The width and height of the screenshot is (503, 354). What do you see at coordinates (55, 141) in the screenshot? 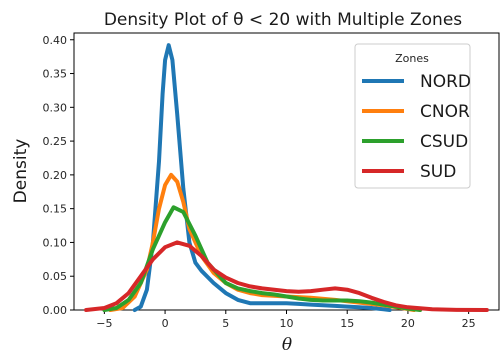
I see `y-tick-label: 0.25` at bounding box center [55, 141].